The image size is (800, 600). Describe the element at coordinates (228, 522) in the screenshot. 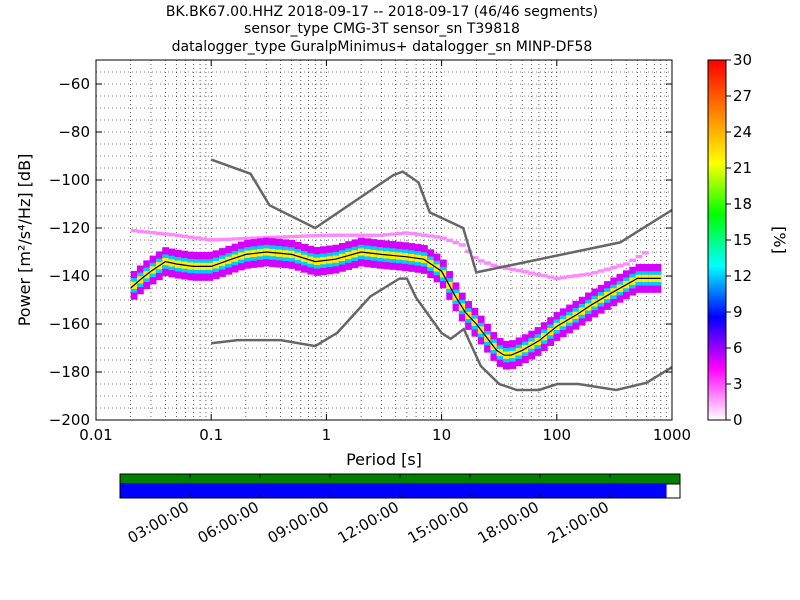

I see `coverage-time-label: 06:00:00` at that location.